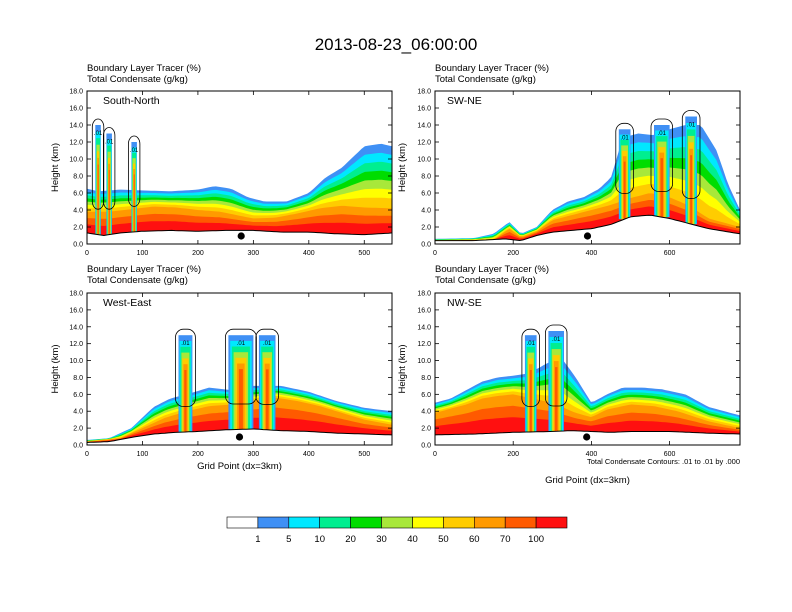 This screenshot has height=612, width=792. Describe the element at coordinates (288, 539) in the screenshot. I see `colorbar-label: 5` at that location.